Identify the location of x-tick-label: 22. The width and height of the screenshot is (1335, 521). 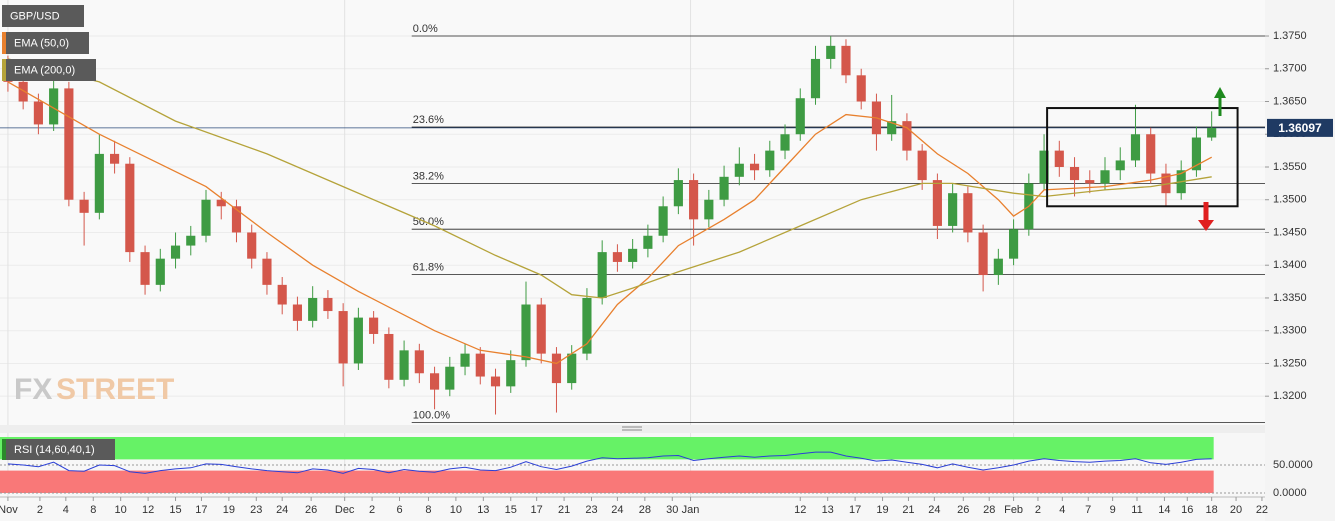
(1262, 510).